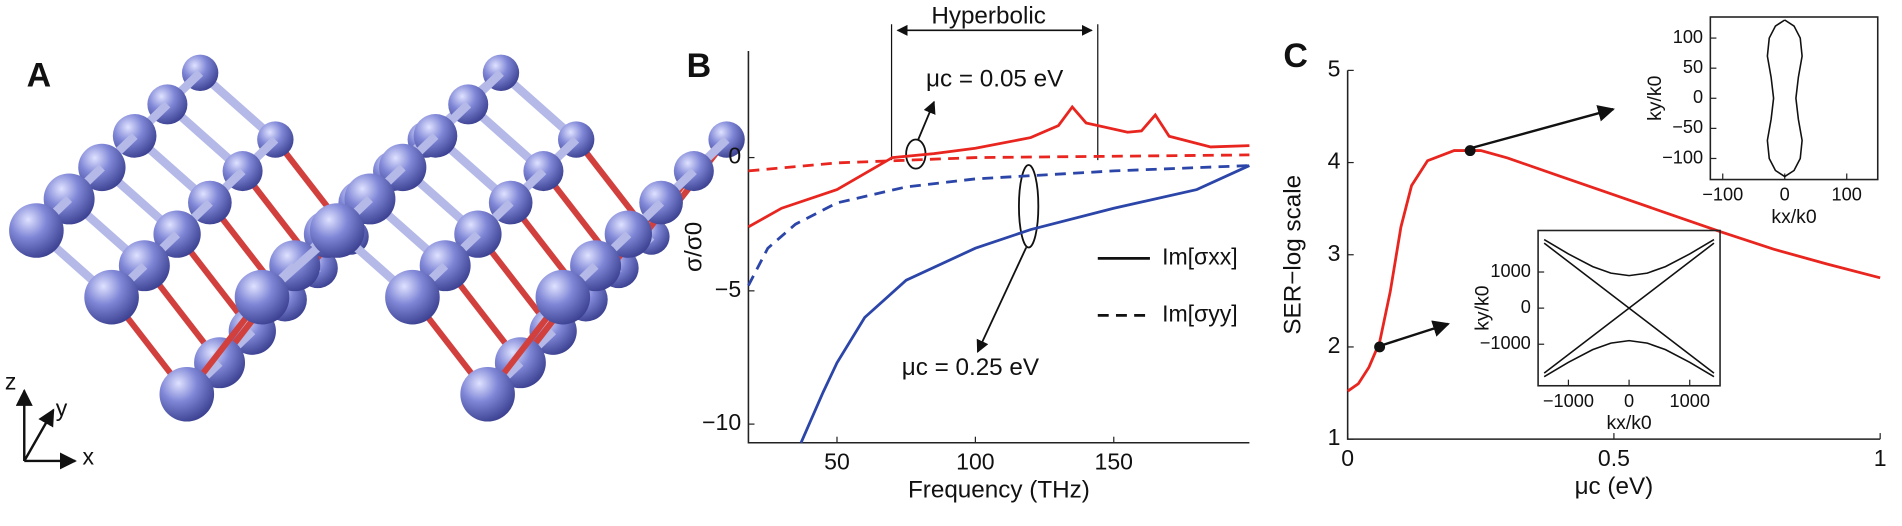 This screenshot has height=526, width=1902. Describe the element at coordinates (721, 422) in the screenshot. I see `y-tick-label: −10` at that location.